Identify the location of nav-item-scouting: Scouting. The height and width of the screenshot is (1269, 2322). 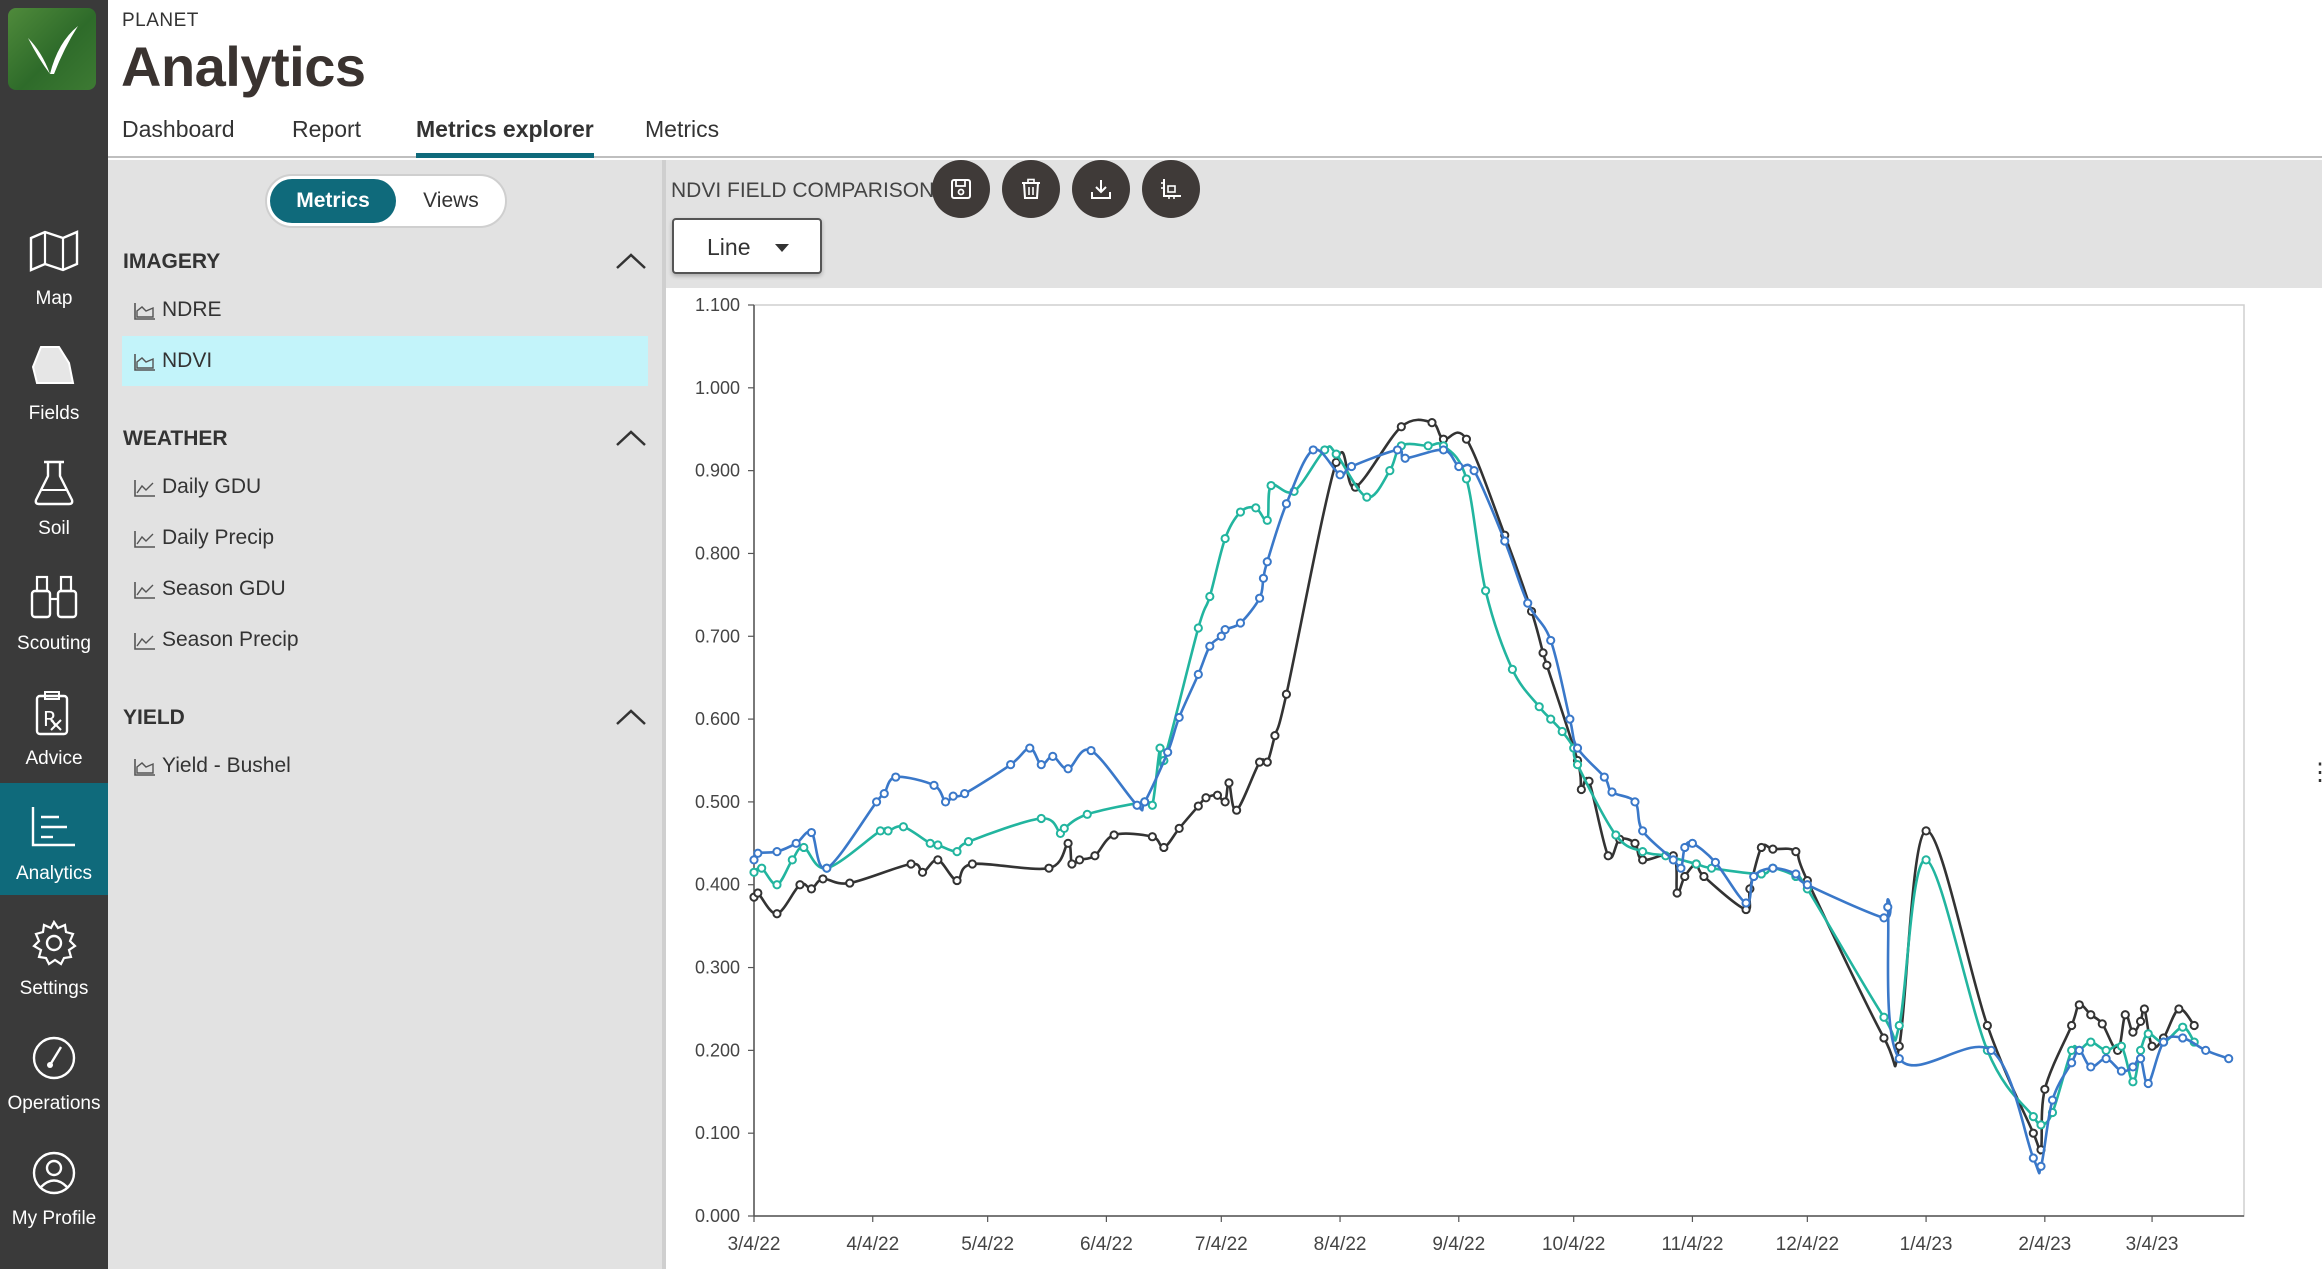
(54, 609).